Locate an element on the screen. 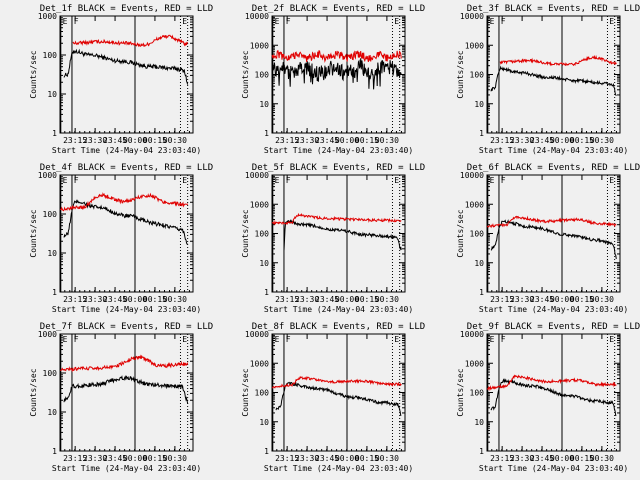 The height and width of the screenshot is (480, 640). plot8-y-axis-label: Counts/sec is located at coordinates (245, 392).